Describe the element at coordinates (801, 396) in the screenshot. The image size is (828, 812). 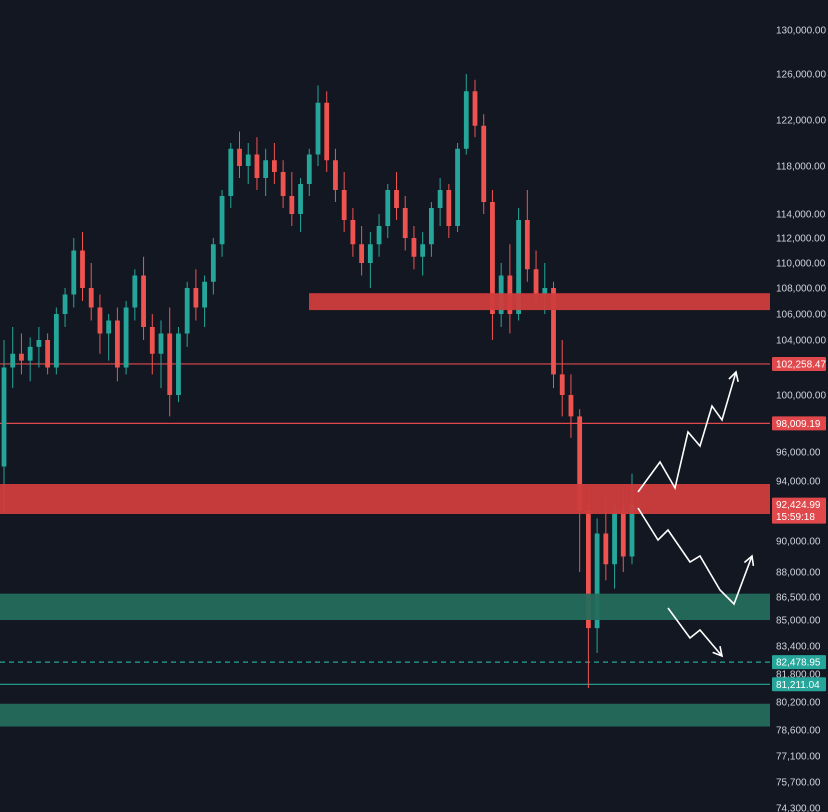
I see `y-tick-label: 100,000.00` at that location.